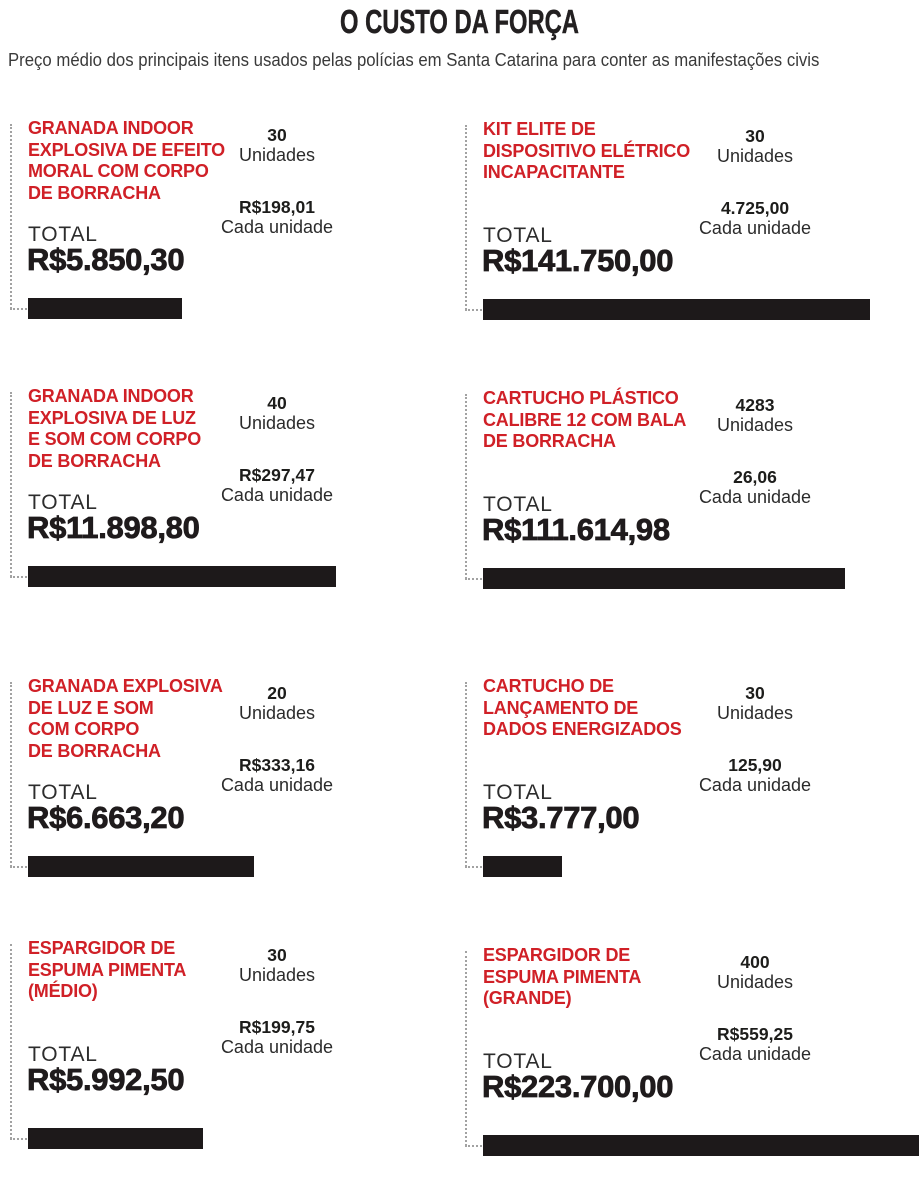  I want to click on total-value: R$223.700,00, so click(578, 1087).